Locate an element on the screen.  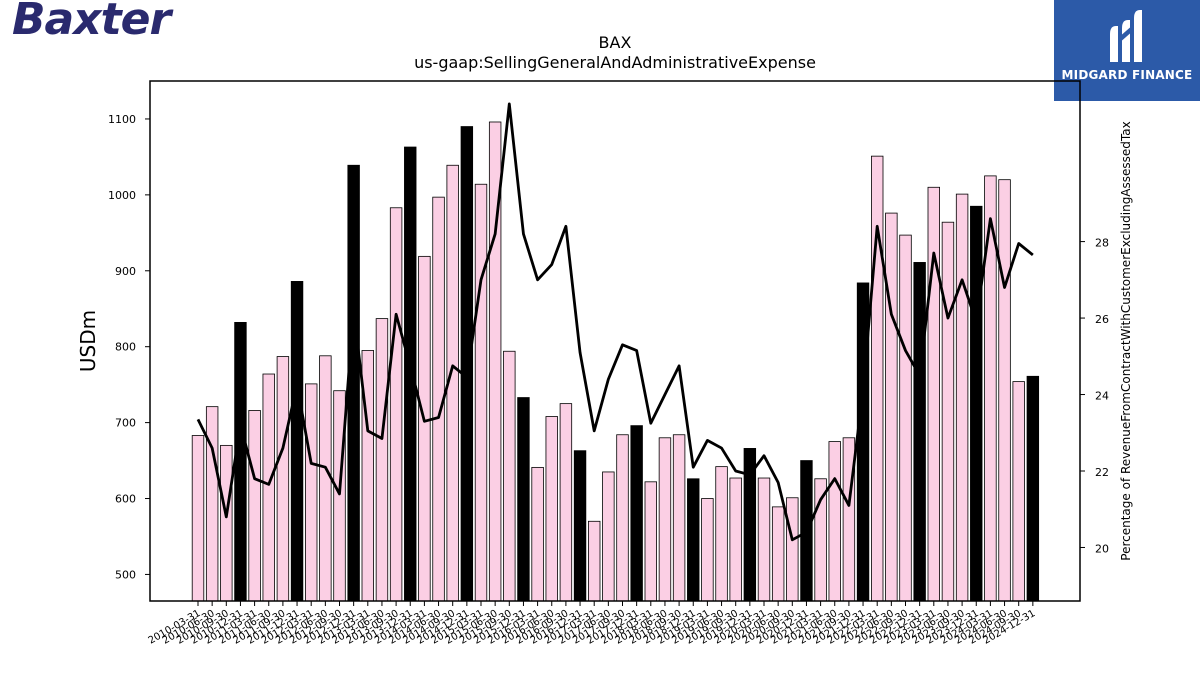
midgard-finance-badge: MIDGARD FINANCE is located at coordinates (1127, 50).